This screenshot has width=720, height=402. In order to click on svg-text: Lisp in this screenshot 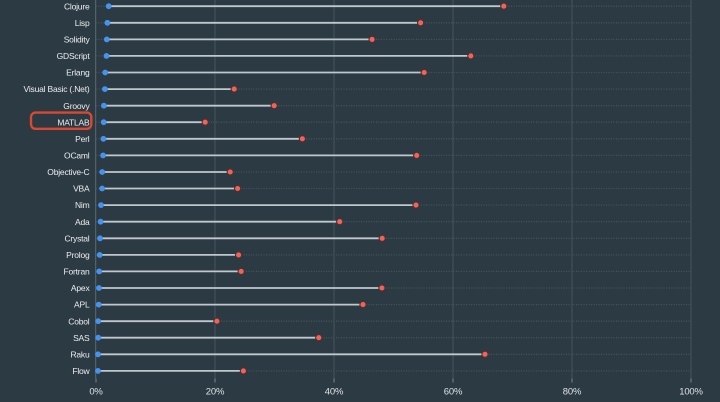, I will do `click(82, 23)`.